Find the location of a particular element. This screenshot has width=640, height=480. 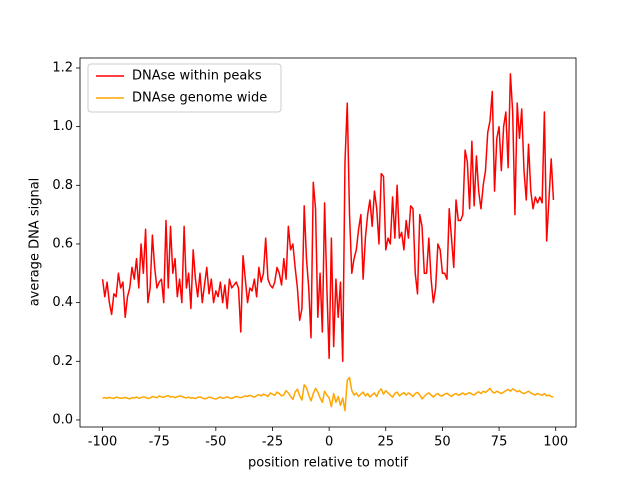

x-tick-label: -25 is located at coordinates (272, 442).